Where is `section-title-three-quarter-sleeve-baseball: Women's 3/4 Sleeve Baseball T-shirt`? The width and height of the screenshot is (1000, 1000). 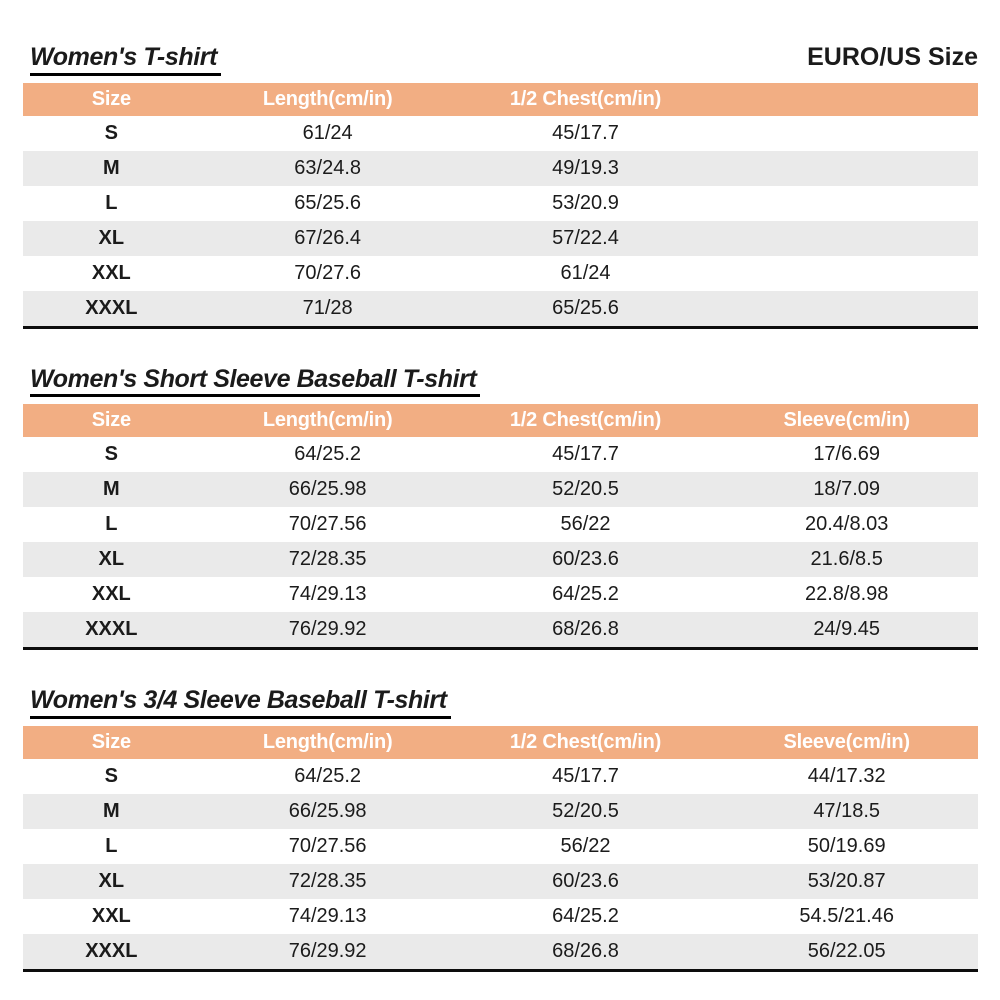 section-title-three-quarter-sleeve-baseball: Women's 3/4 Sleeve Baseball T-shirt is located at coordinates (240, 702).